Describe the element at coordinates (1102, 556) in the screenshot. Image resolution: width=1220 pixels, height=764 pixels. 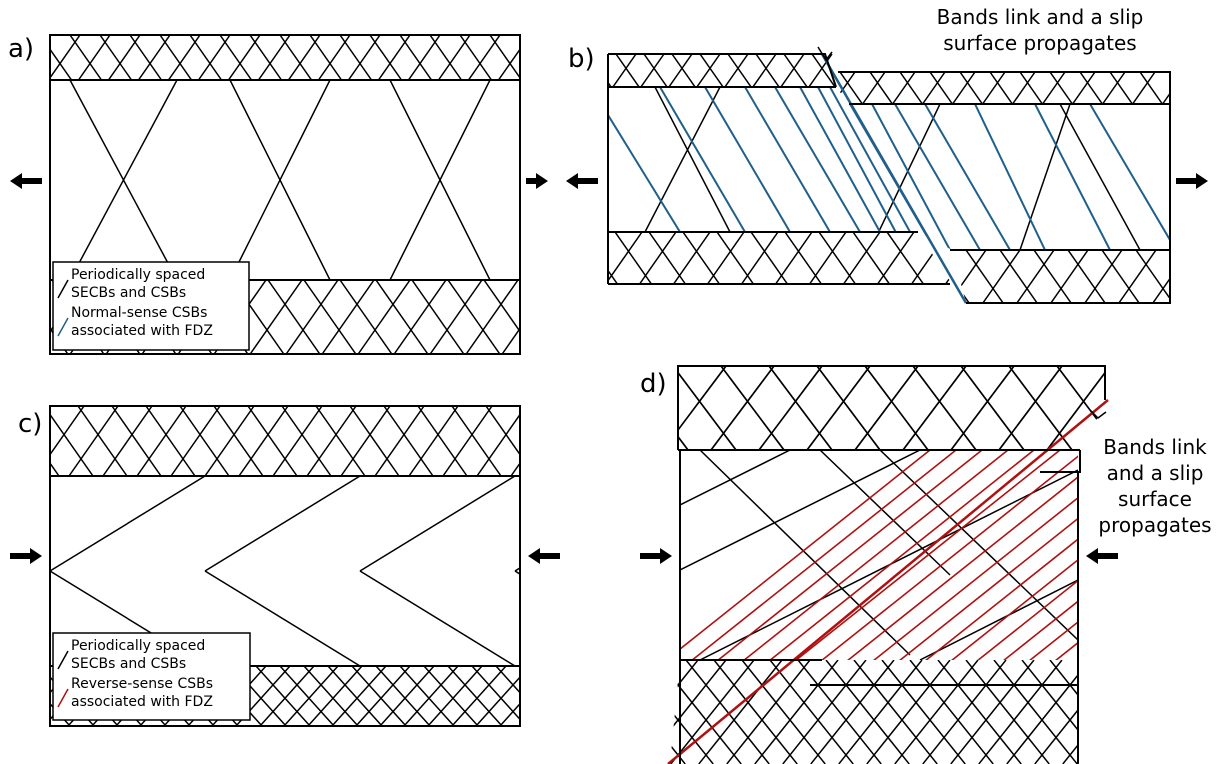
I see `panel-d-arrow-right` at that location.